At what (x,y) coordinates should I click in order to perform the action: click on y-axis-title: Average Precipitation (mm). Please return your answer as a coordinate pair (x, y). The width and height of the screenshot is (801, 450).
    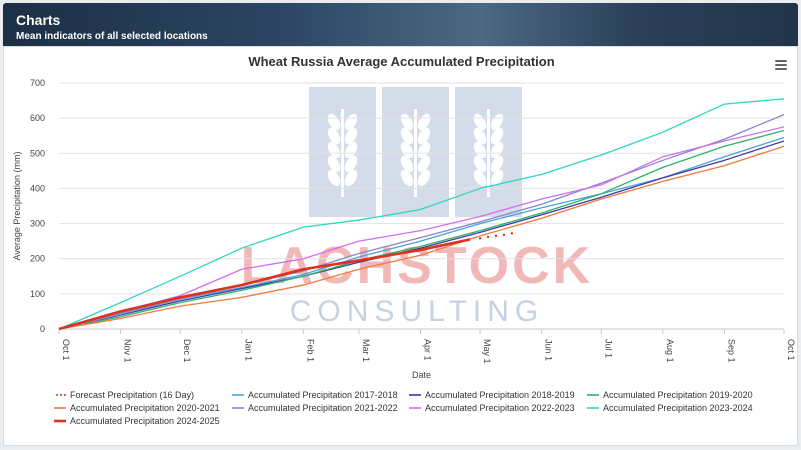
    Looking at the image, I should click on (17, 206).